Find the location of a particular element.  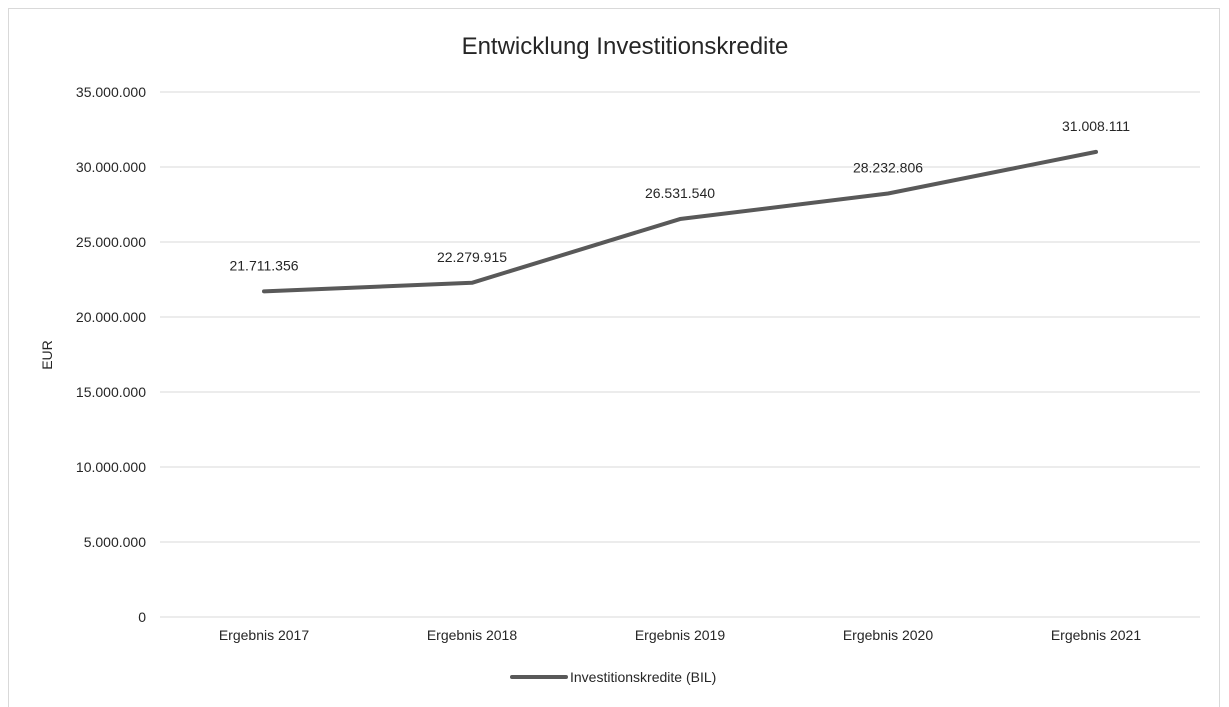

x-tick-label: Ergebnis 2020 is located at coordinates (888, 635).